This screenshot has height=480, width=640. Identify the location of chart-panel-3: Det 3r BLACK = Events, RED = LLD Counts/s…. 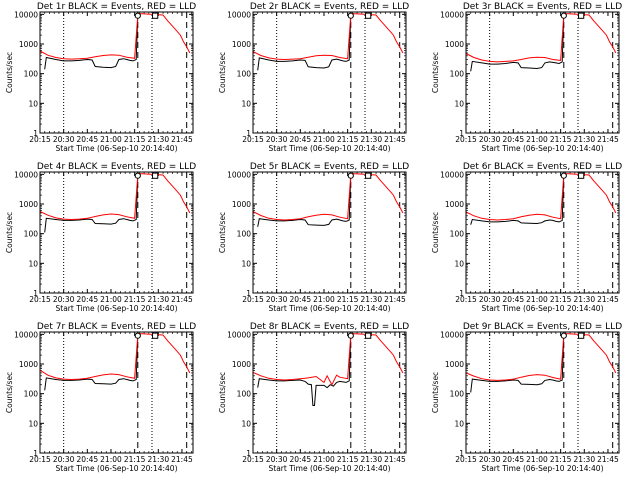
(526, 77).